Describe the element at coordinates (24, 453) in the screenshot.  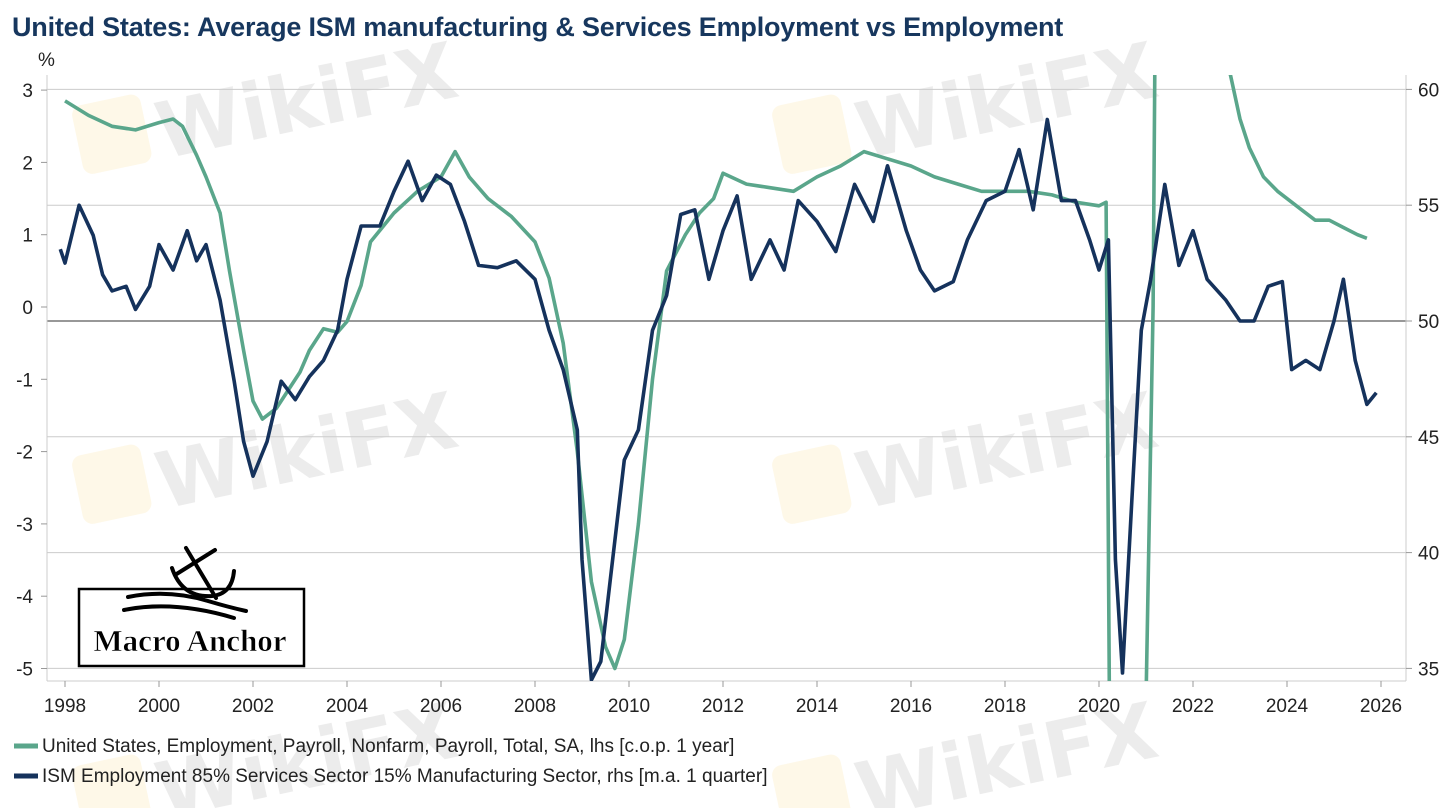
I see `left-tick-label: -2` at that location.